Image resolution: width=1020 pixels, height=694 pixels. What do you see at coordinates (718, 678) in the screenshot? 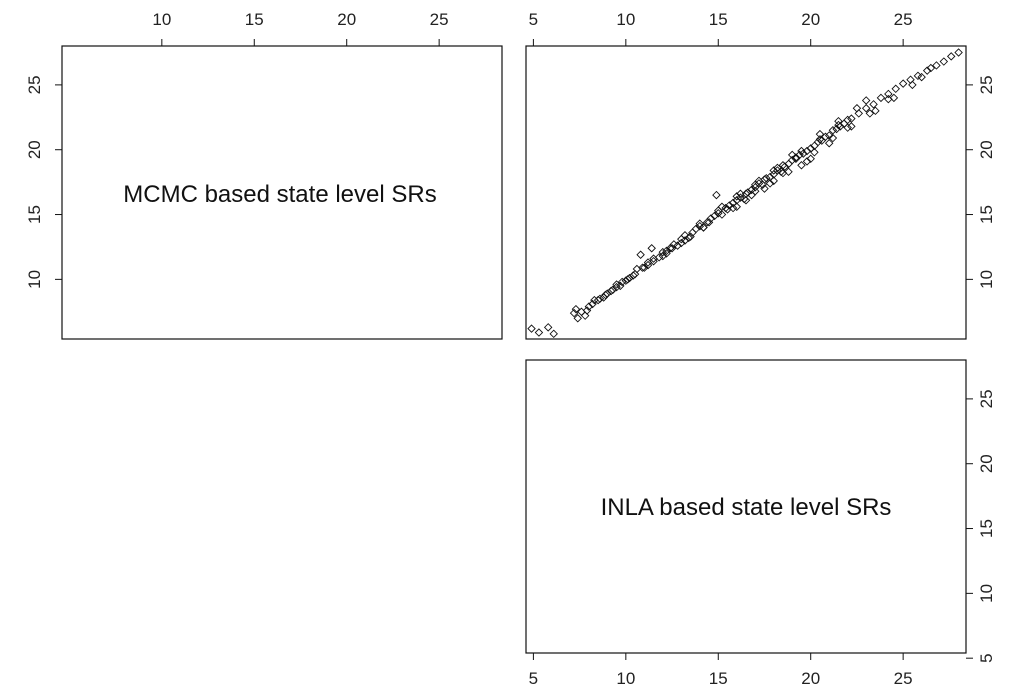
I see `tick-label-bottom-right: 15` at bounding box center [718, 678].